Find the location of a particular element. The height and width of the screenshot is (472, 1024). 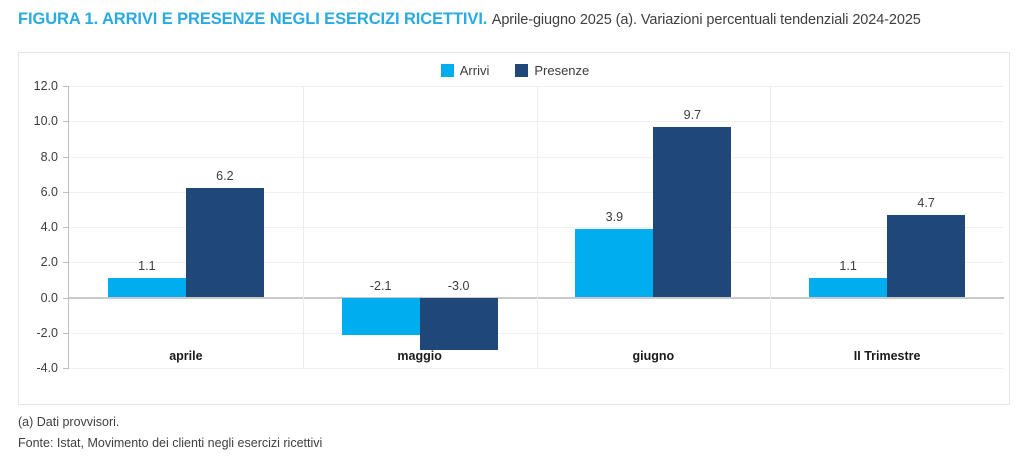

legend-item-arrivi: Arrivi is located at coordinates (465, 70).